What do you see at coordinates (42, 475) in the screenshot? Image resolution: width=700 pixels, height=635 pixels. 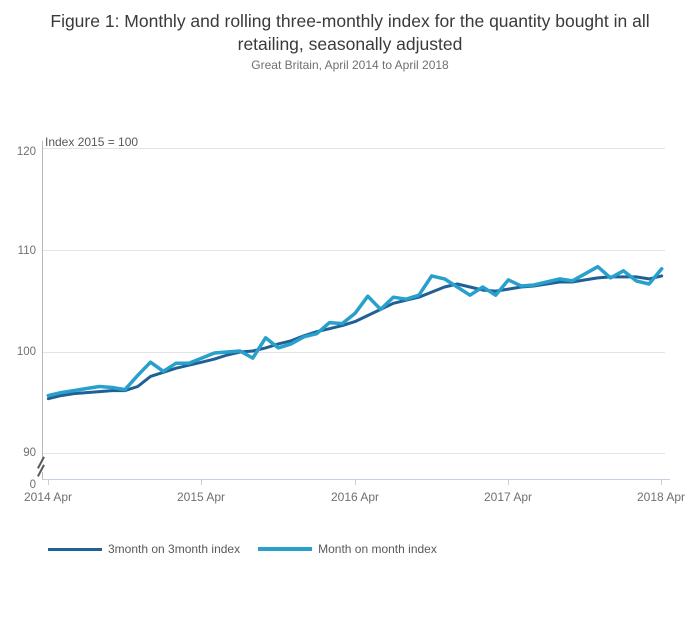 I see `y-axis-line-lower` at bounding box center [42, 475].